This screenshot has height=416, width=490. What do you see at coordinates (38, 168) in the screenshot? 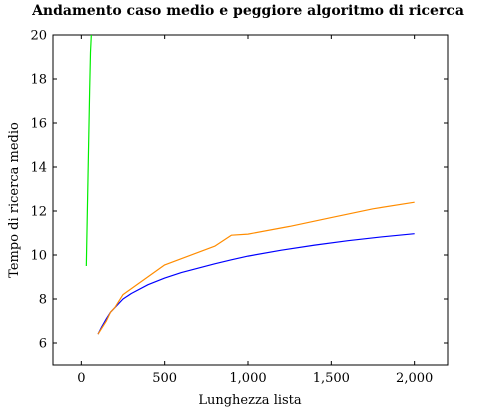
I see `y-tick-label: 14` at bounding box center [38, 168].